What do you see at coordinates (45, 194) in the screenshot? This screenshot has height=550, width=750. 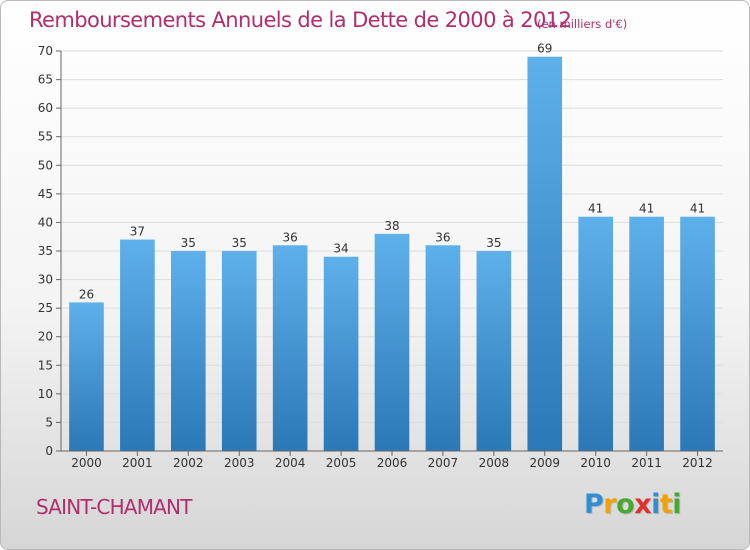 I see `y-tick-label: 45` at bounding box center [45, 194].